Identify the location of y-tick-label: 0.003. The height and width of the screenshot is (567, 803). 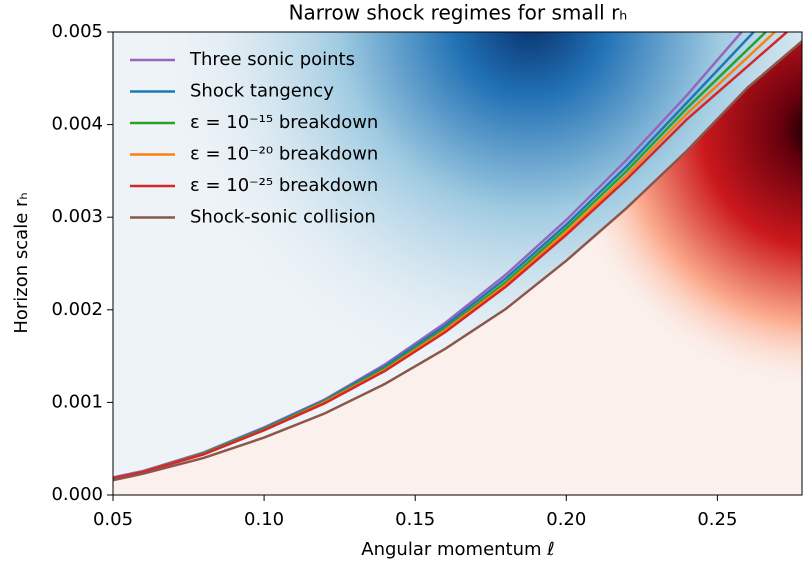
(77, 216).